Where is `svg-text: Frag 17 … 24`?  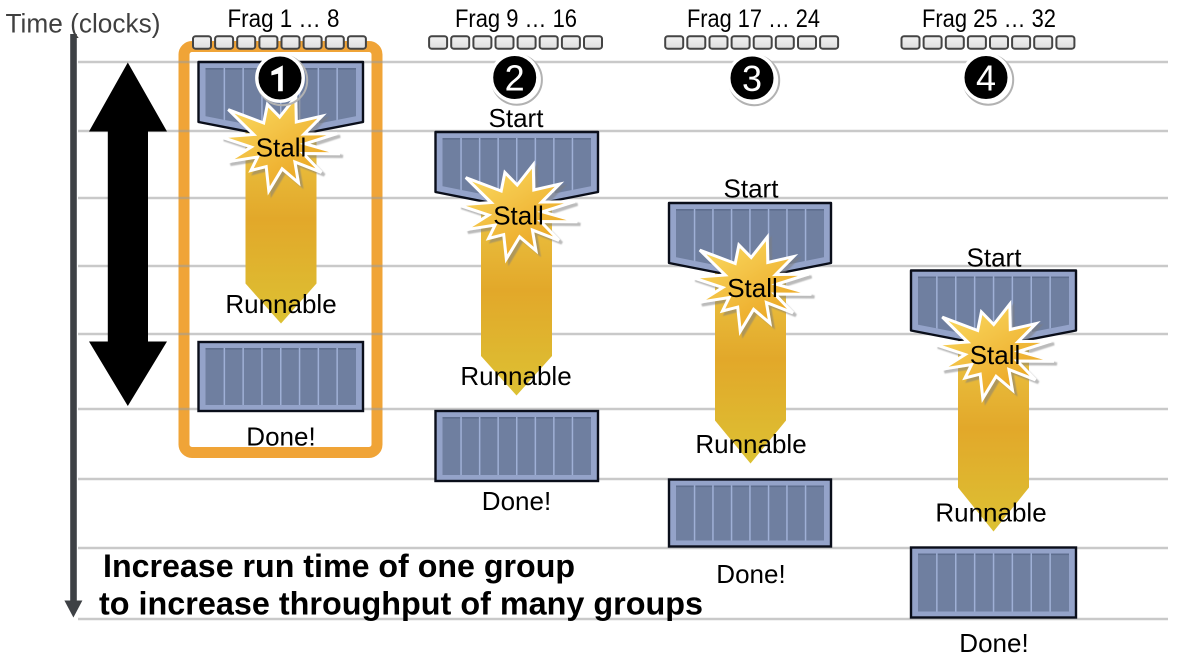
svg-text: Frag 17 … 24 is located at coordinates (753, 19).